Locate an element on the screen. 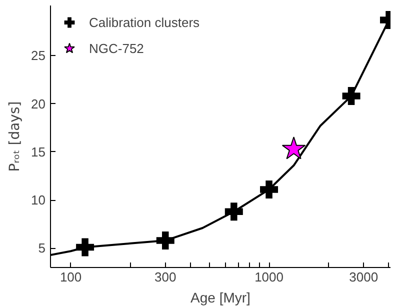 Image resolution: width=400 pixels, height=308 pixels. y-tick-label: 5 is located at coordinates (42, 248).